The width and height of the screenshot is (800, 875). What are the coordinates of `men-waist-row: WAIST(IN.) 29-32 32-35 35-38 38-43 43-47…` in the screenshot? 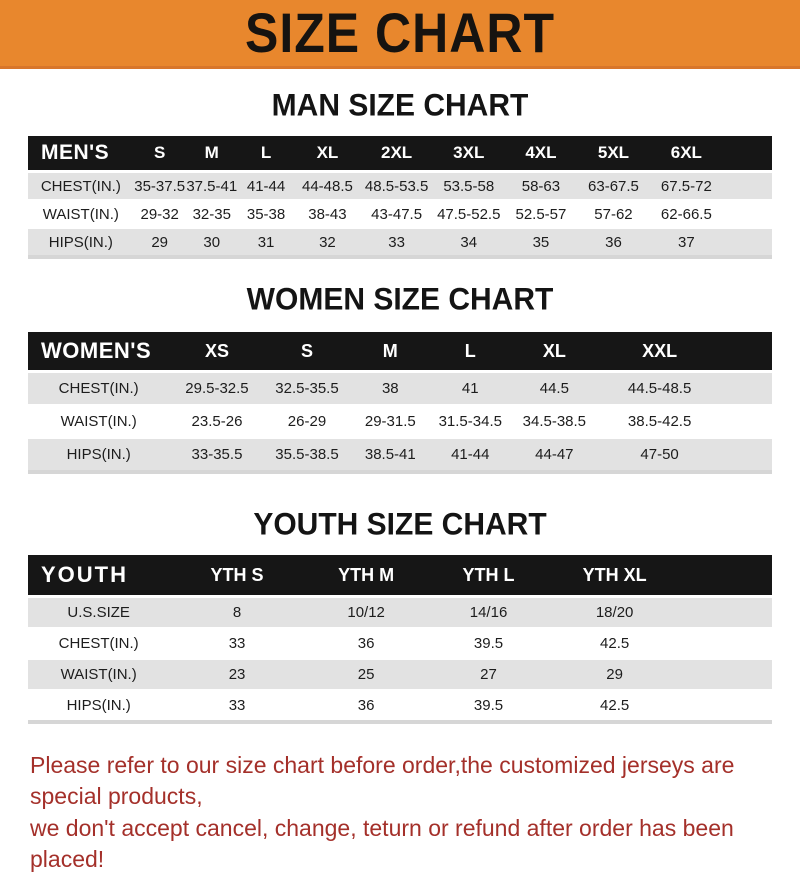 It's located at (400, 213).